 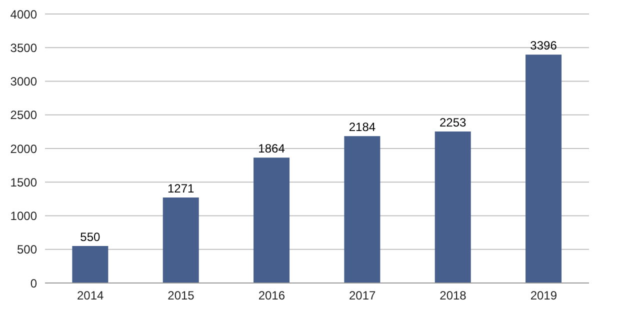 I want to click on y-tick-label: 2500, so click(x=24, y=115).